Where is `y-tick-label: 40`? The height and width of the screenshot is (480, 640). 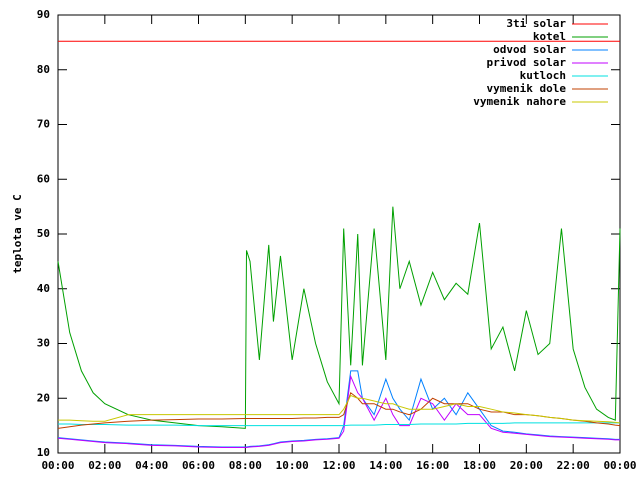 y-tick-label: 40 is located at coordinates (43, 288).